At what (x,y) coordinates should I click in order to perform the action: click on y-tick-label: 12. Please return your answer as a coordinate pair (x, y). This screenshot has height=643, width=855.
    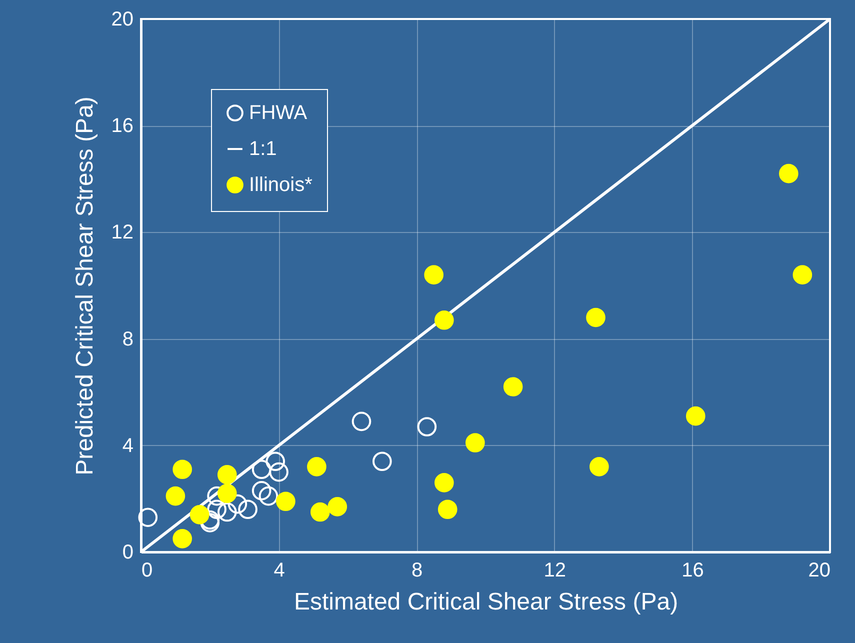
    Looking at the image, I should click on (122, 233).